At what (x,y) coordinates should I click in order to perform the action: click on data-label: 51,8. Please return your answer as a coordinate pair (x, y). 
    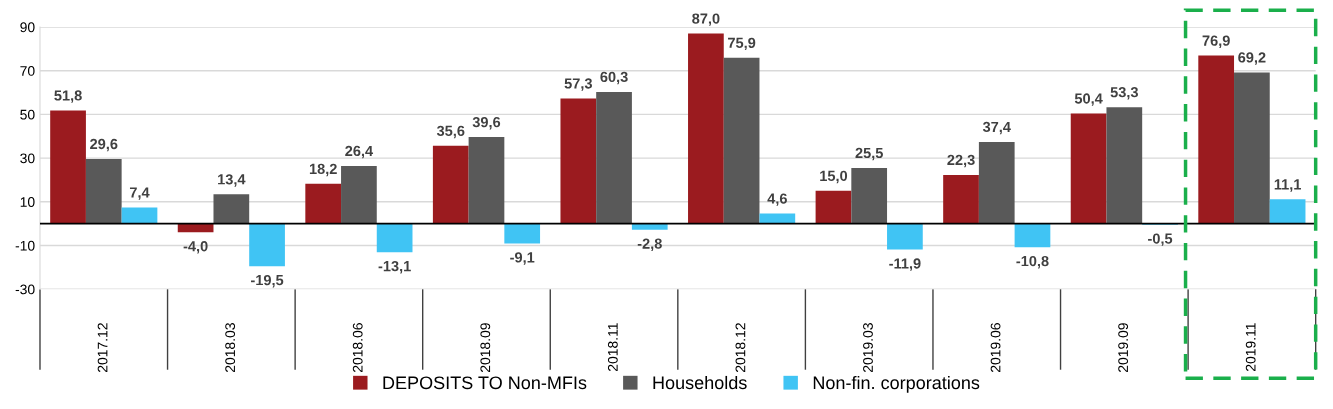
    Looking at the image, I should click on (68, 96).